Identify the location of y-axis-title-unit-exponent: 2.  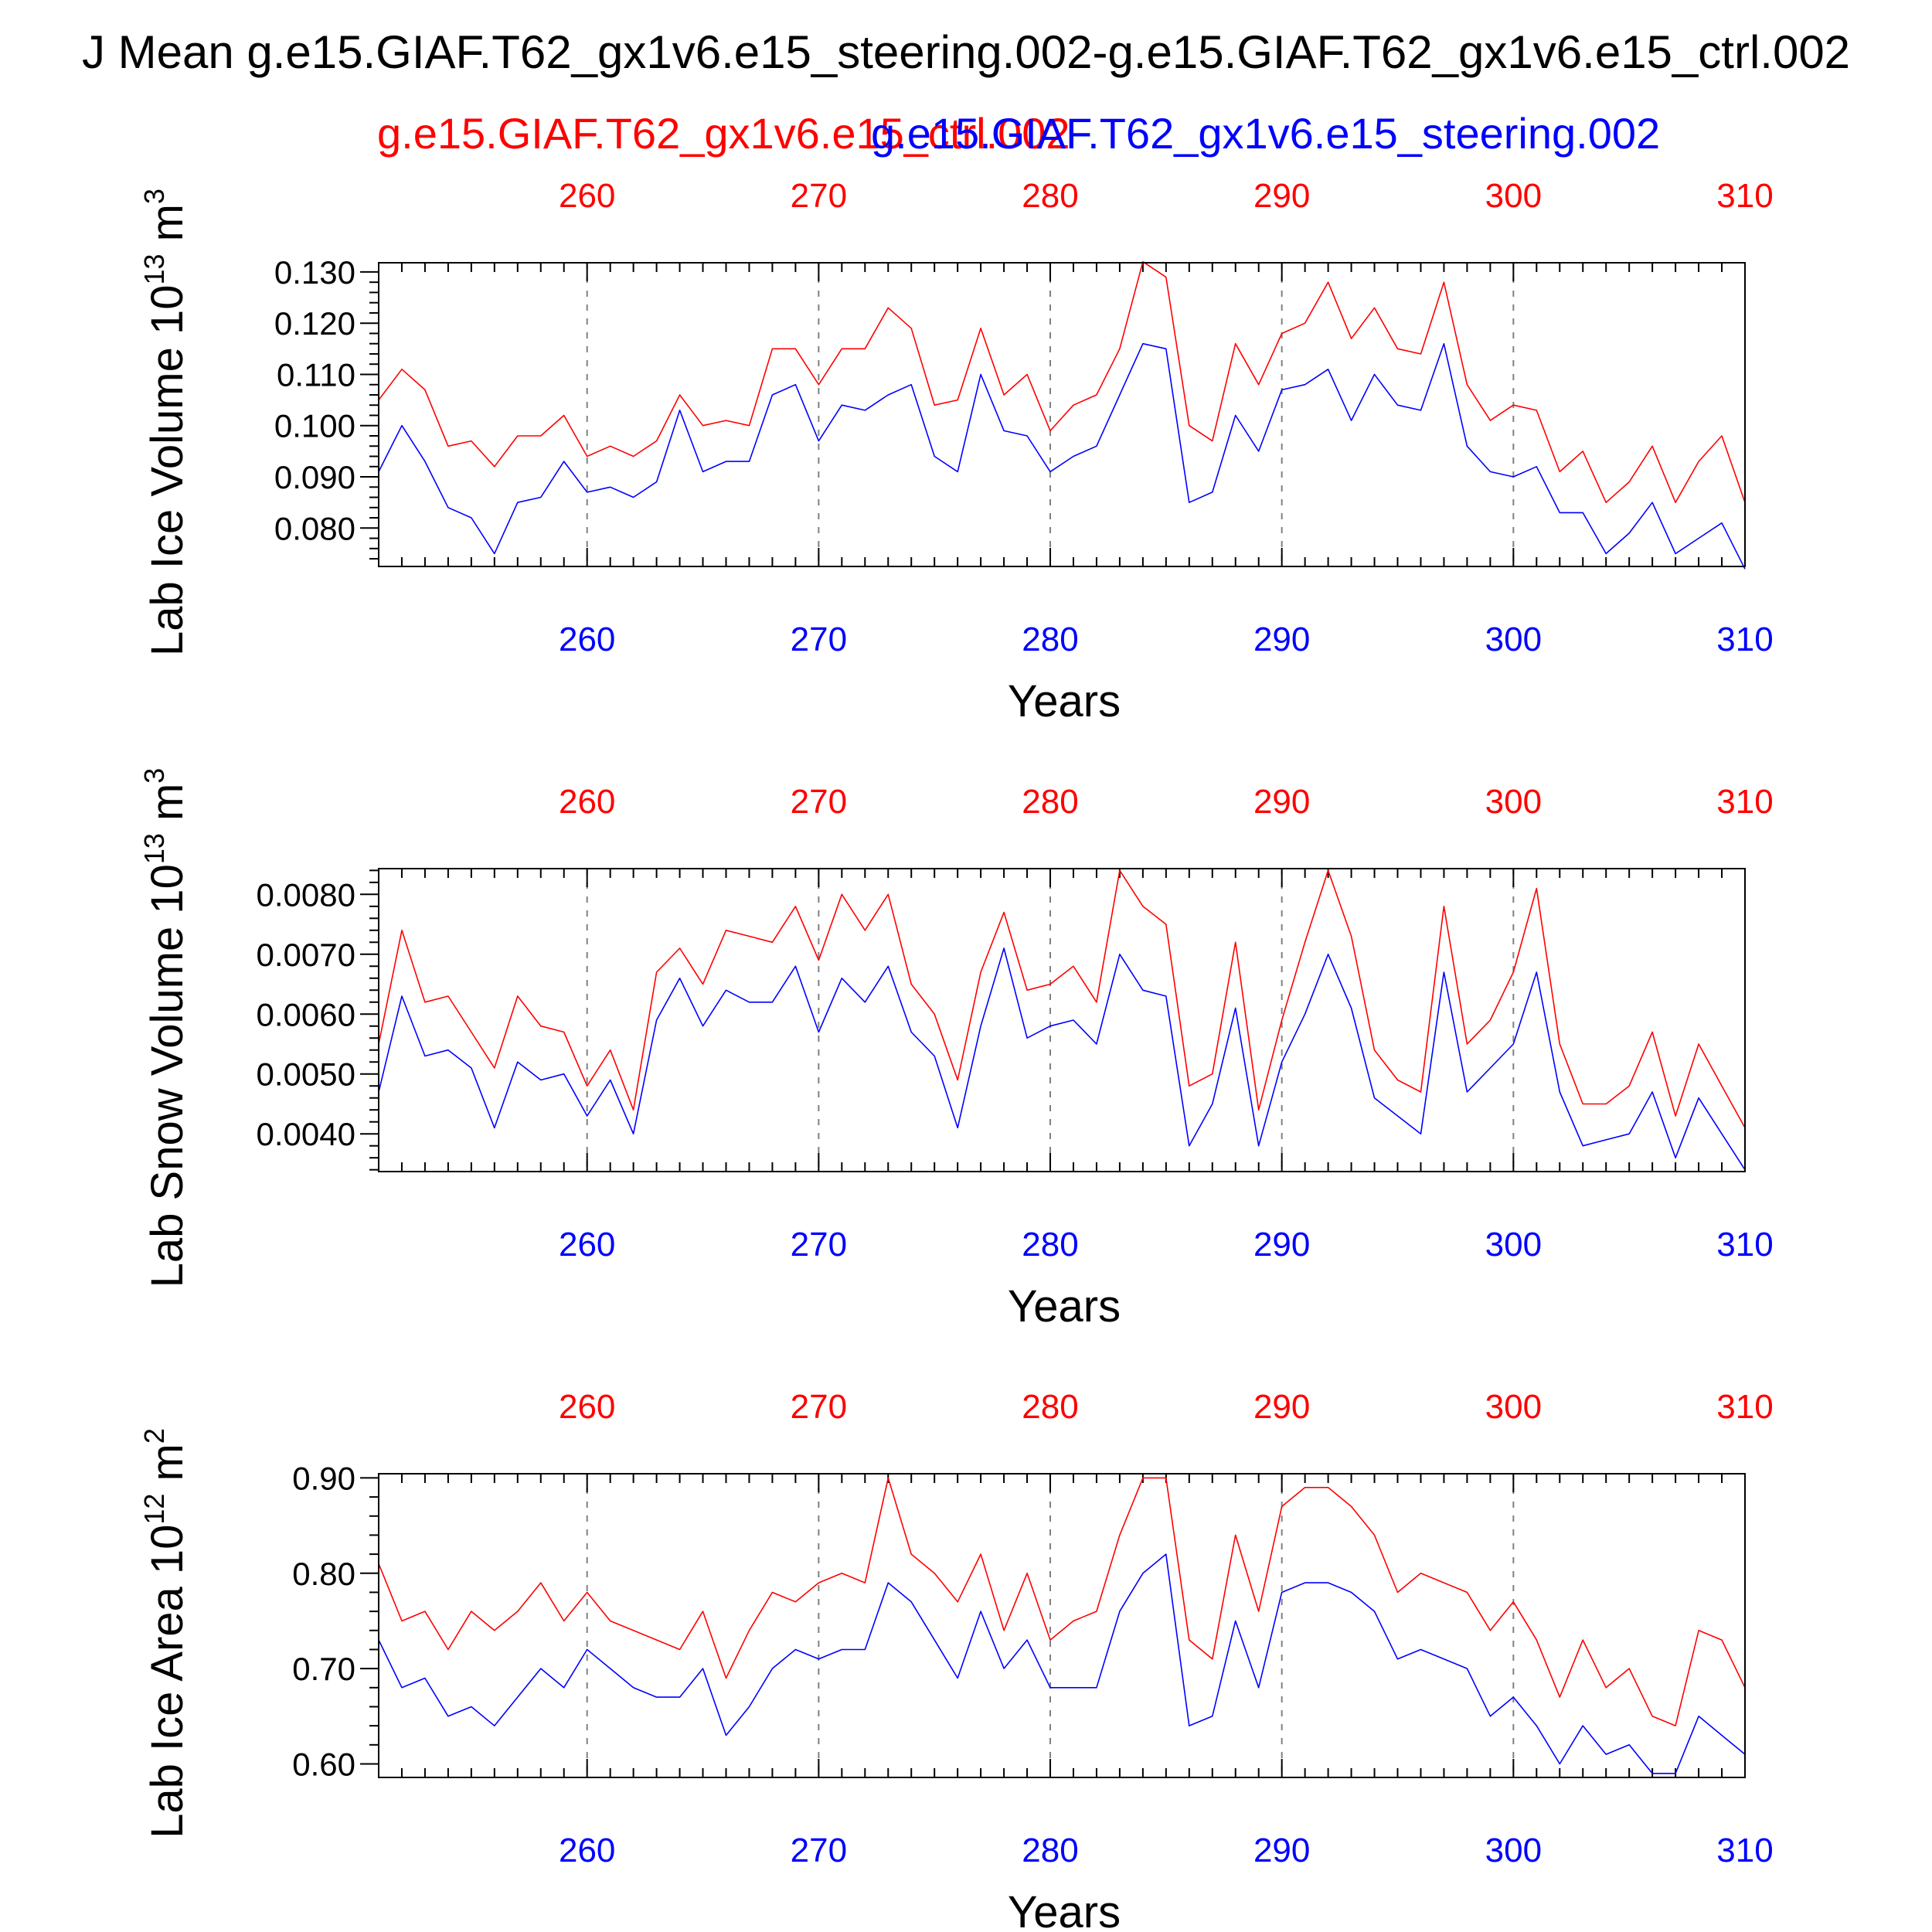
(154, 1436).